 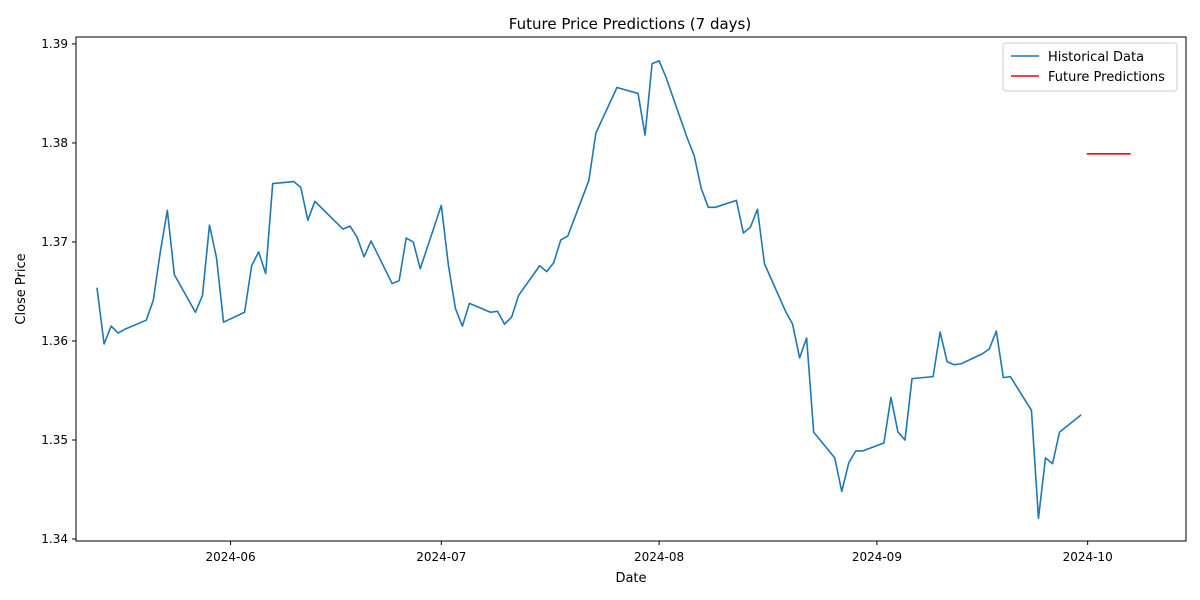 What do you see at coordinates (1088, 557) in the screenshot?
I see `x-tick-label: 2024-10` at bounding box center [1088, 557].